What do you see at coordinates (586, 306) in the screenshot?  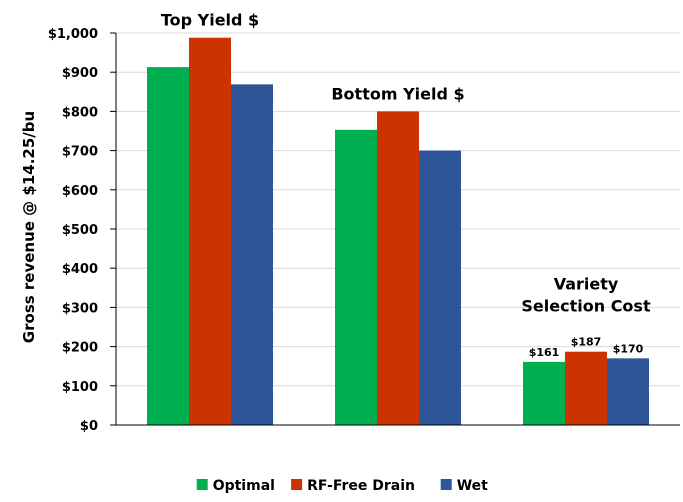 I see `group-label: Selection Cost` at bounding box center [586, 306].